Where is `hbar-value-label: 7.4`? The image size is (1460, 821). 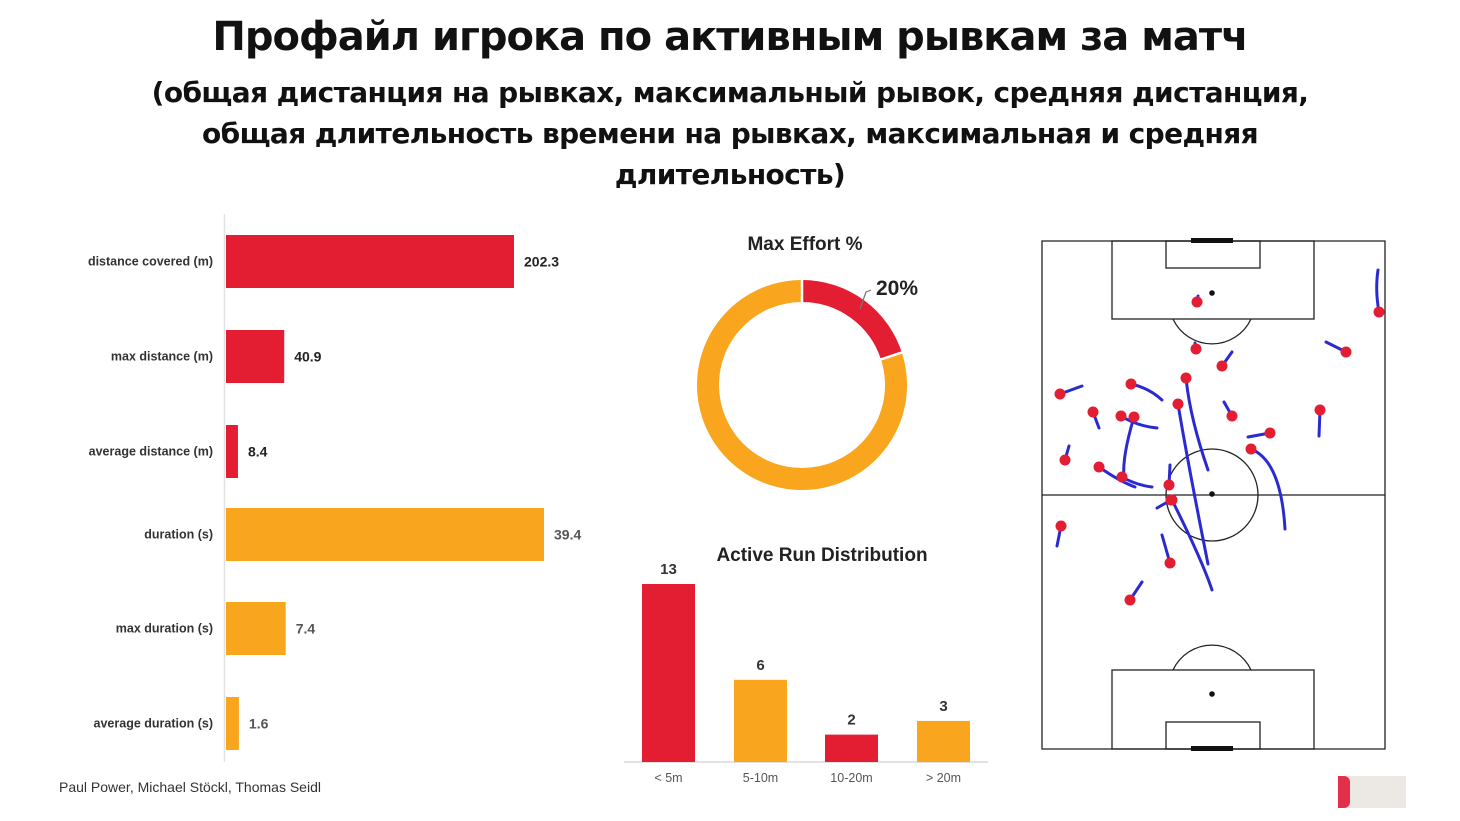
hbar-value-label: 7.4 is located at coordinates (306, 629).